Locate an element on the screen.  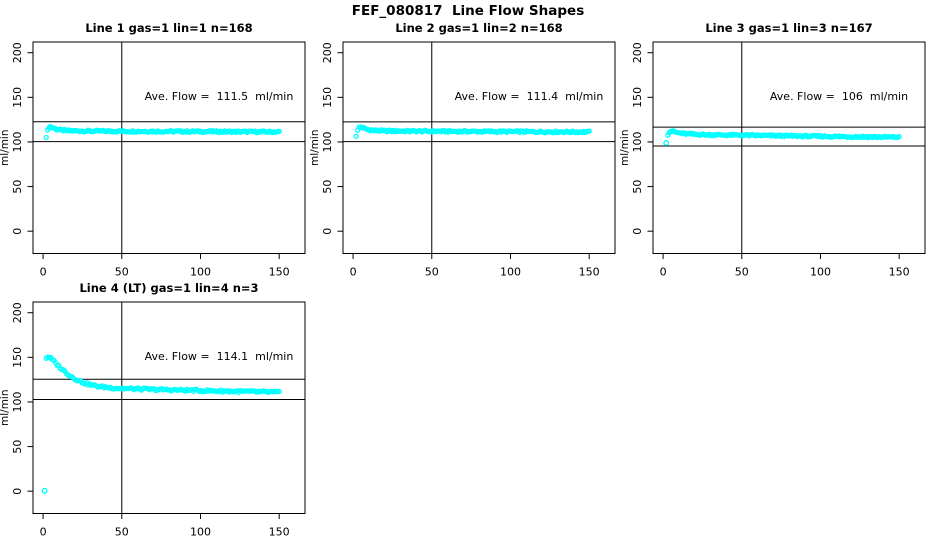
ave-flow-annotation: Ave. Flow = 114.1 ml/min is located at coordinates (219, 356).